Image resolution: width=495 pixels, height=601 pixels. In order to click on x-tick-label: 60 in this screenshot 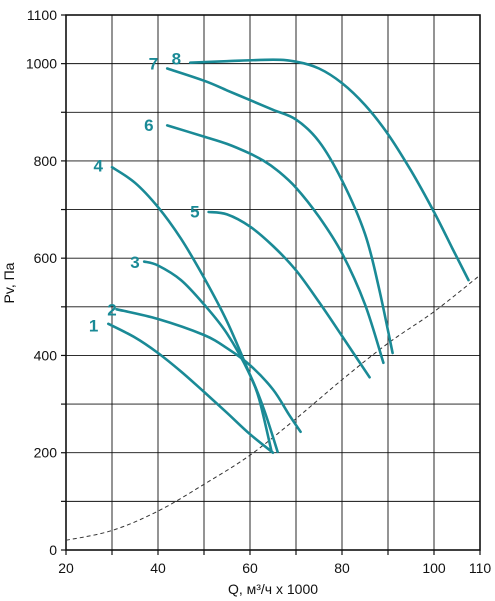, I will do `click(250, 568)`.